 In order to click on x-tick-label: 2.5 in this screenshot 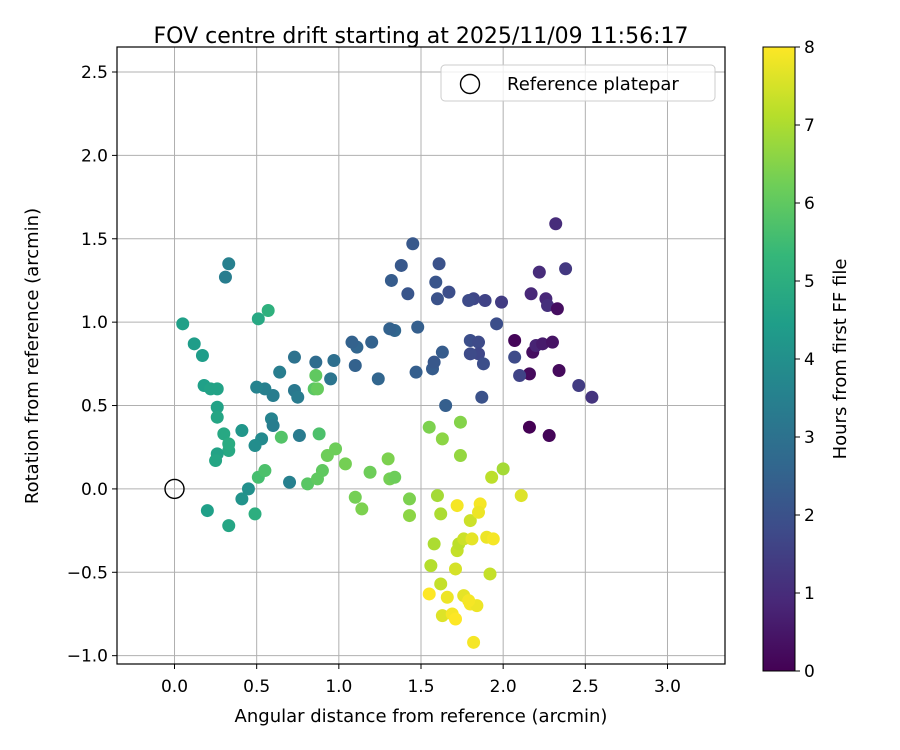, I will do `click(585, 687)`.